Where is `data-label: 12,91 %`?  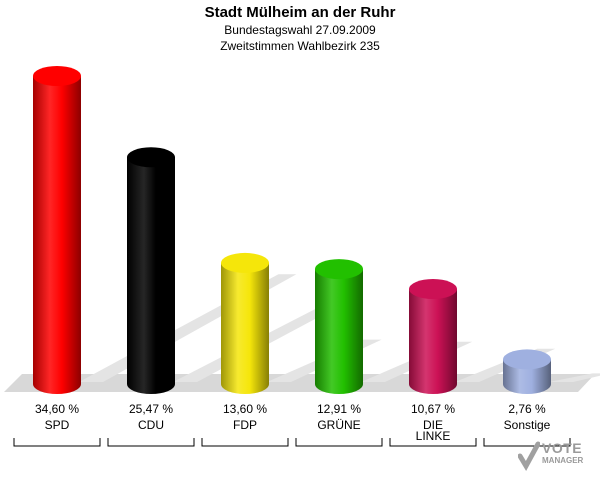
data-label: 12,91 % is located at coordinates (339, 409).